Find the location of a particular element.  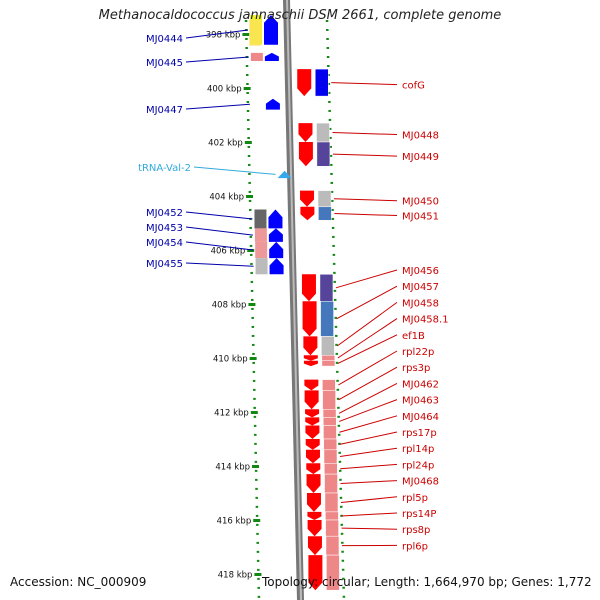

gene-label-mj0463: MJ0463 is located at coordinates (420, 401).